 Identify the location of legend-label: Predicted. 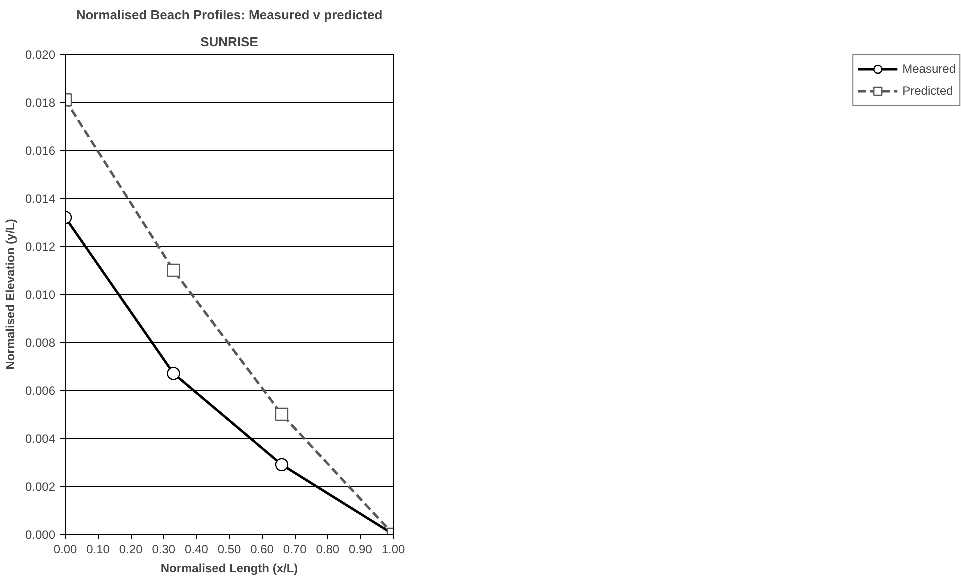
(928, 91).